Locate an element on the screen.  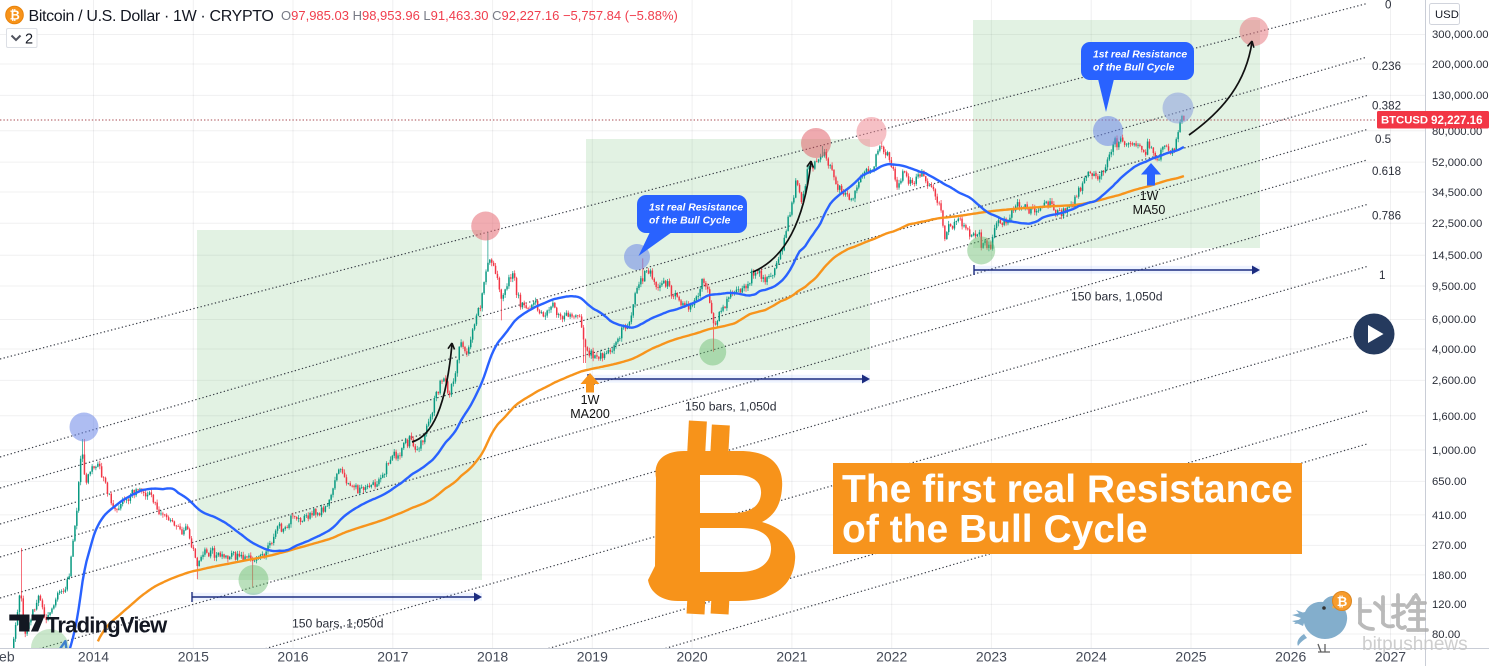
svg-text: 180.00 is located at coordinates (1449, 576).